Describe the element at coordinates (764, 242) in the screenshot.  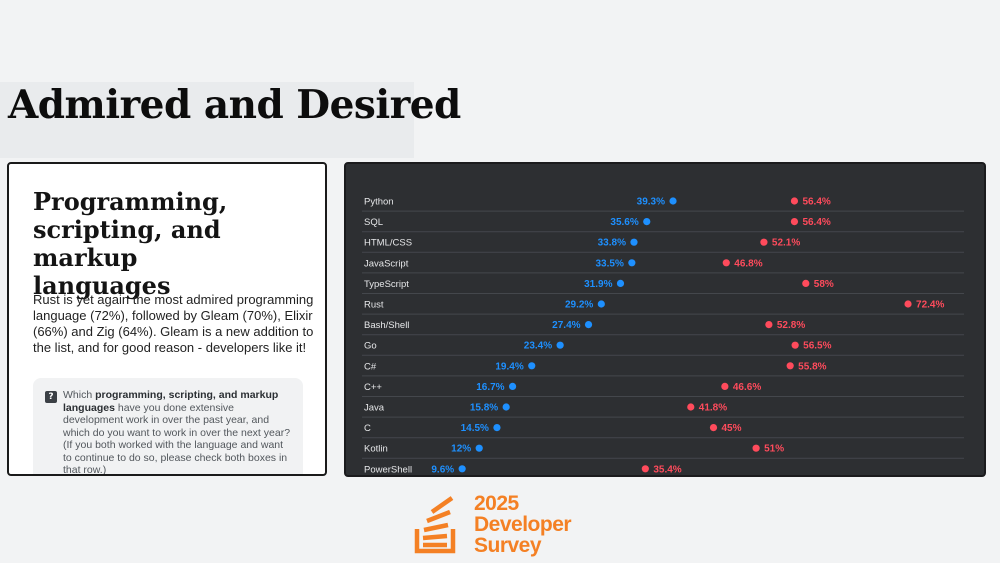
I see `point-high-html-css` at that location.